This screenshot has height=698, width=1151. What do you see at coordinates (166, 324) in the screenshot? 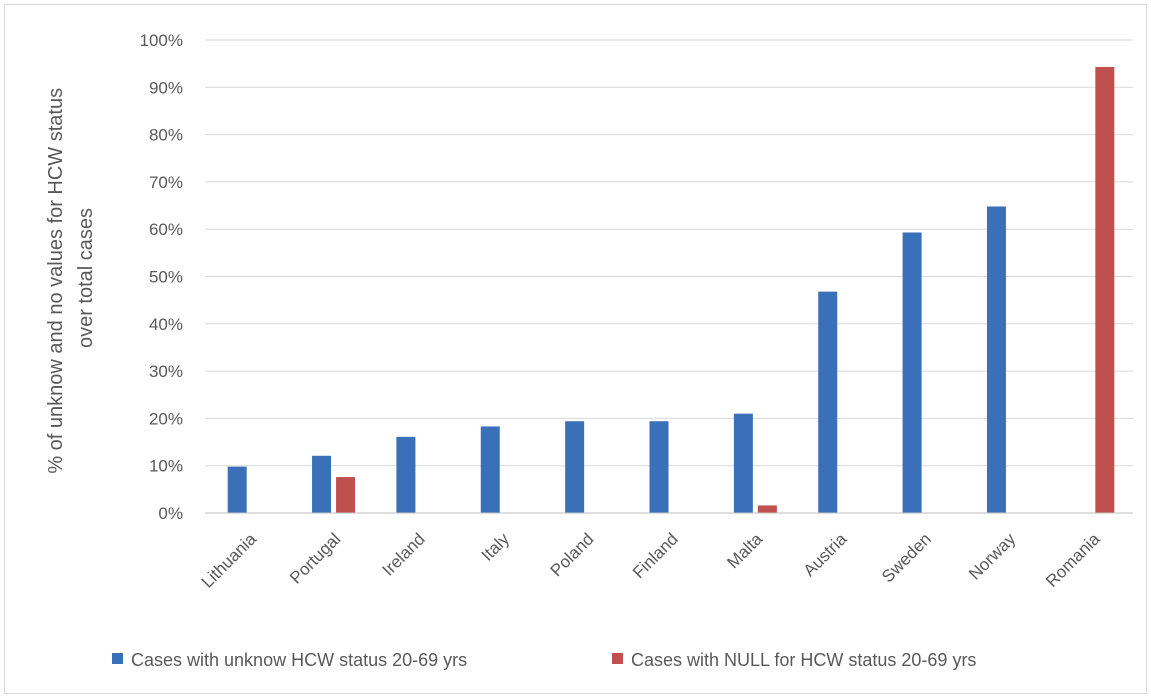
I see `y-tick-label: 40%` at bounding box center [166, 324].